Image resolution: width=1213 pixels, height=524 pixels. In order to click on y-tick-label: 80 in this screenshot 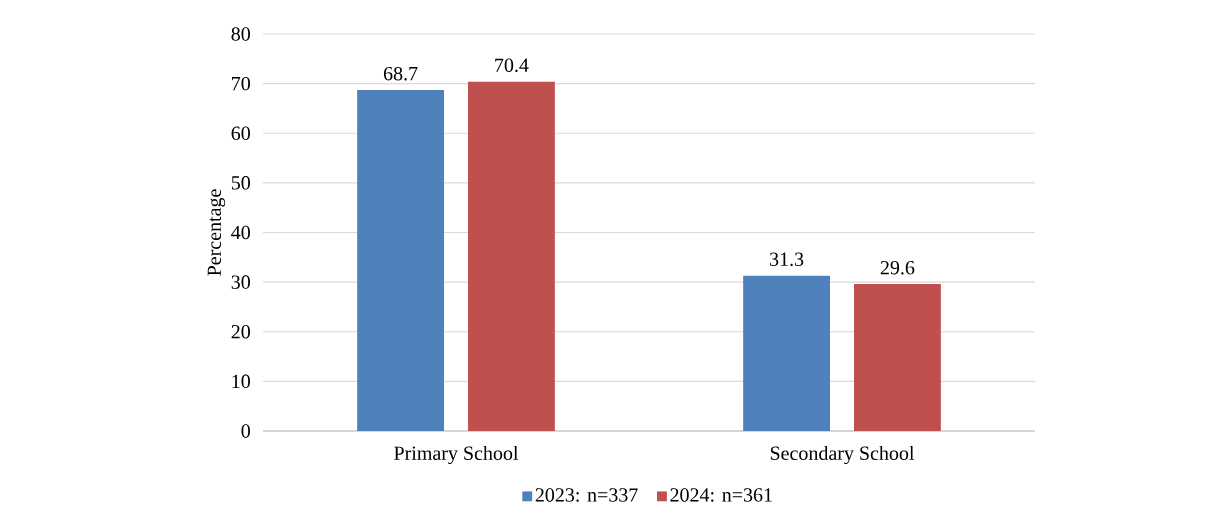, I will do `click(240, 34)`.